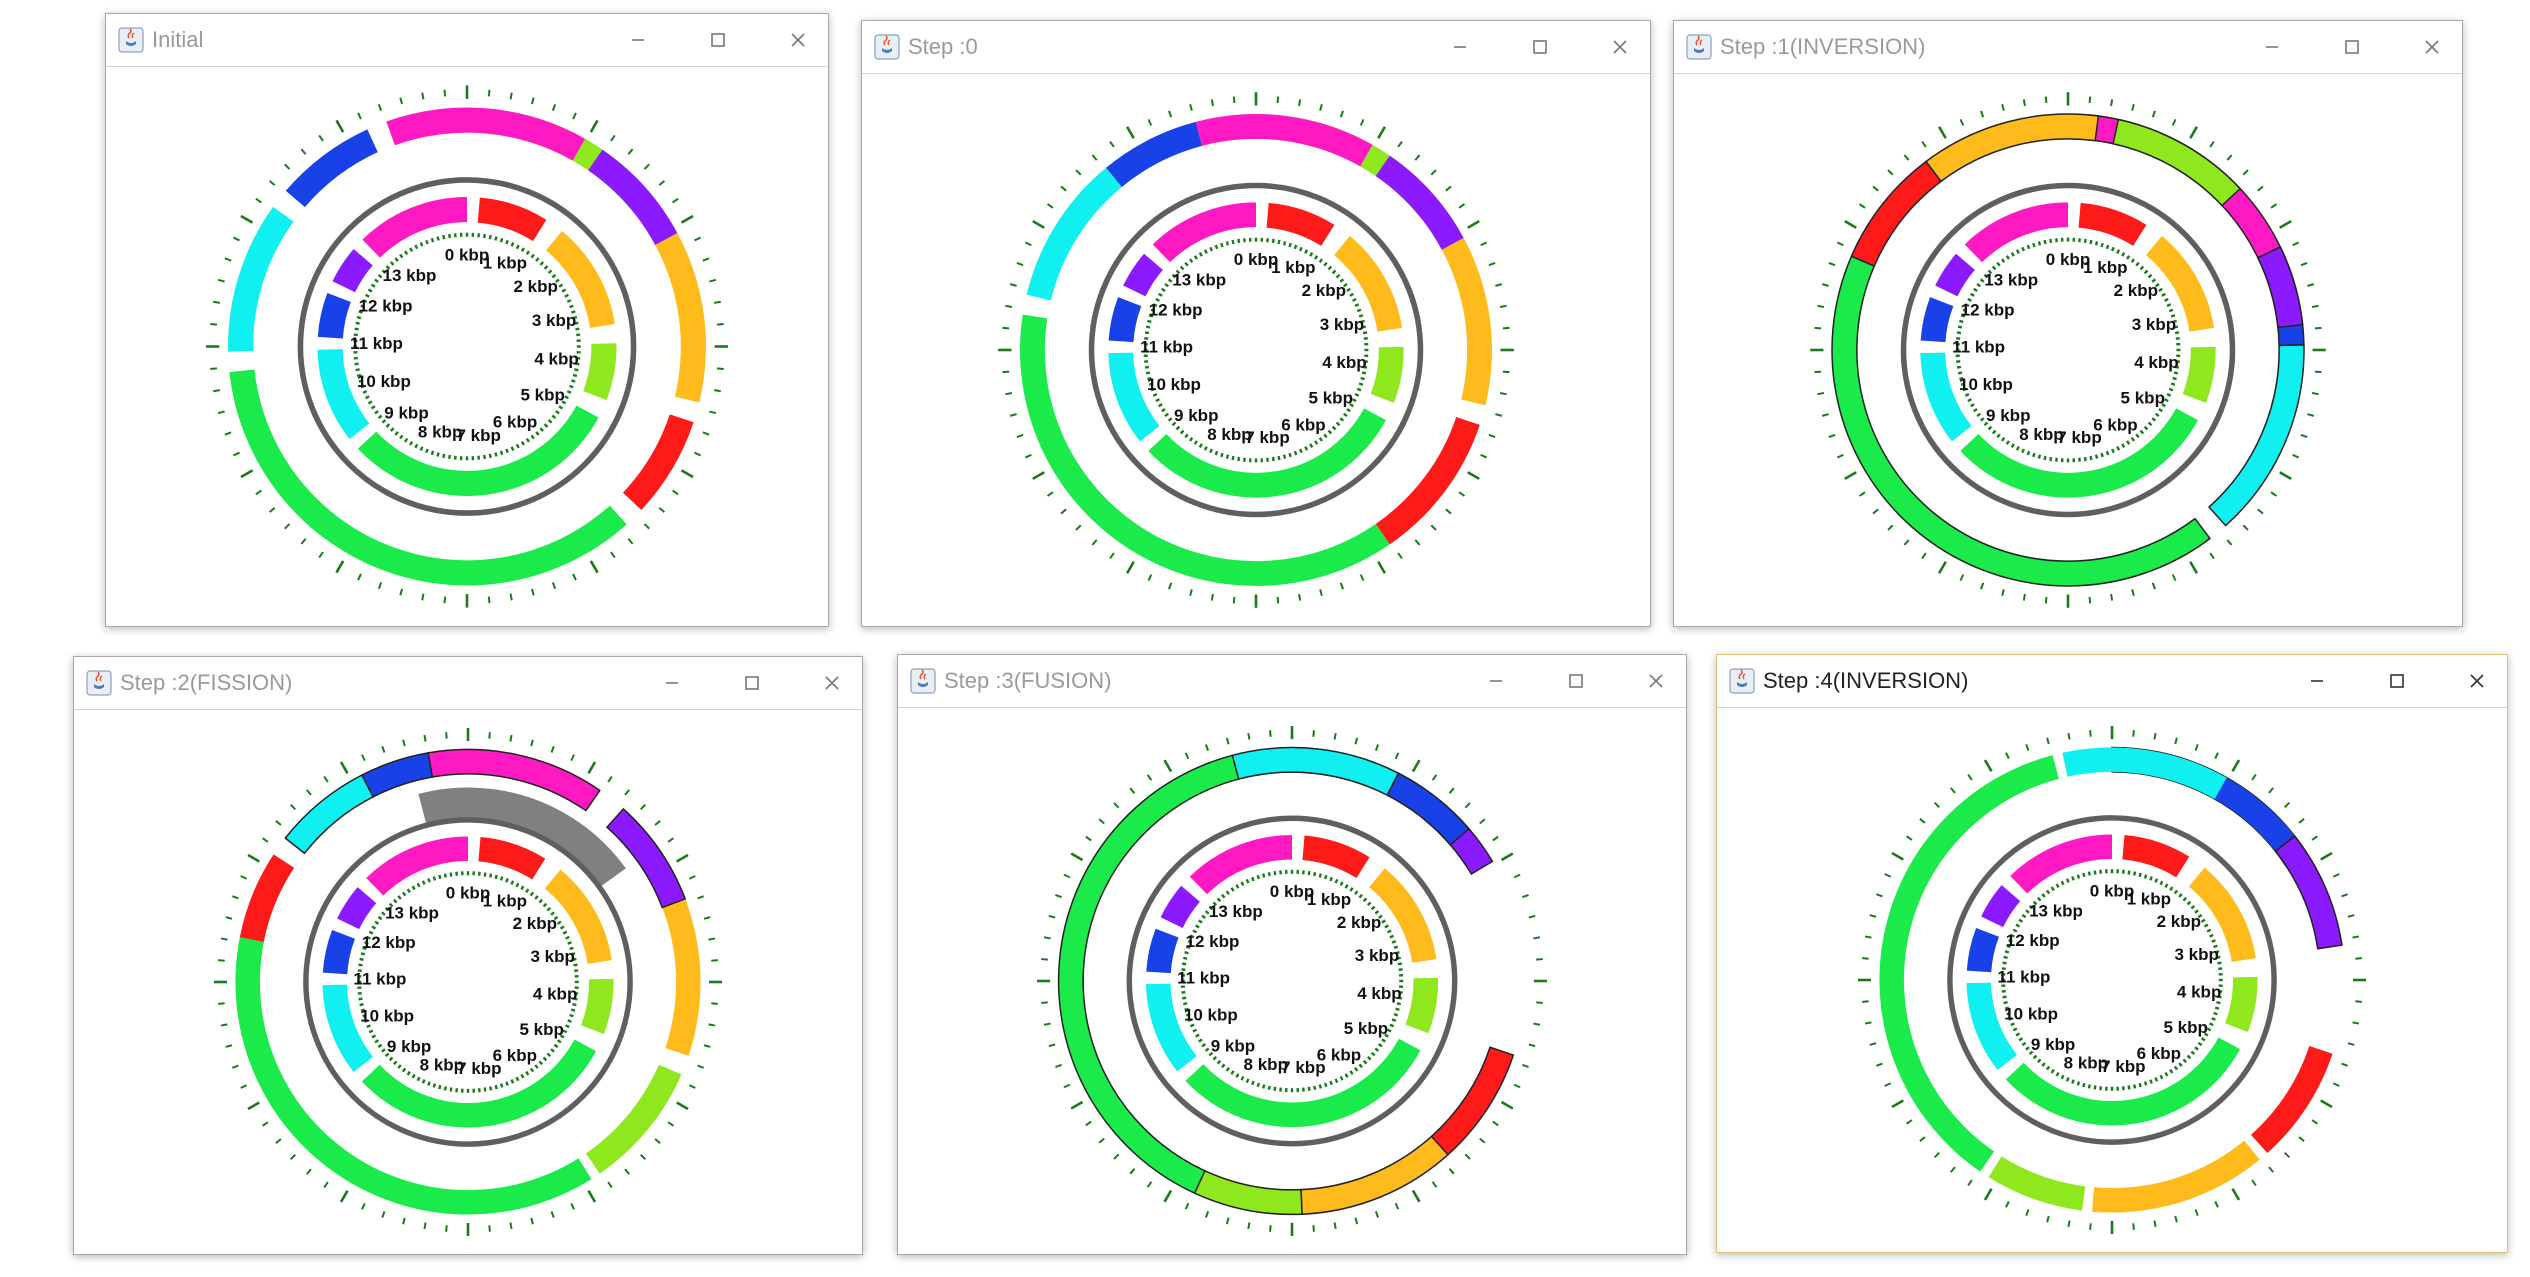  I want to click on window-titlebar: Initial, so click(467, 40).